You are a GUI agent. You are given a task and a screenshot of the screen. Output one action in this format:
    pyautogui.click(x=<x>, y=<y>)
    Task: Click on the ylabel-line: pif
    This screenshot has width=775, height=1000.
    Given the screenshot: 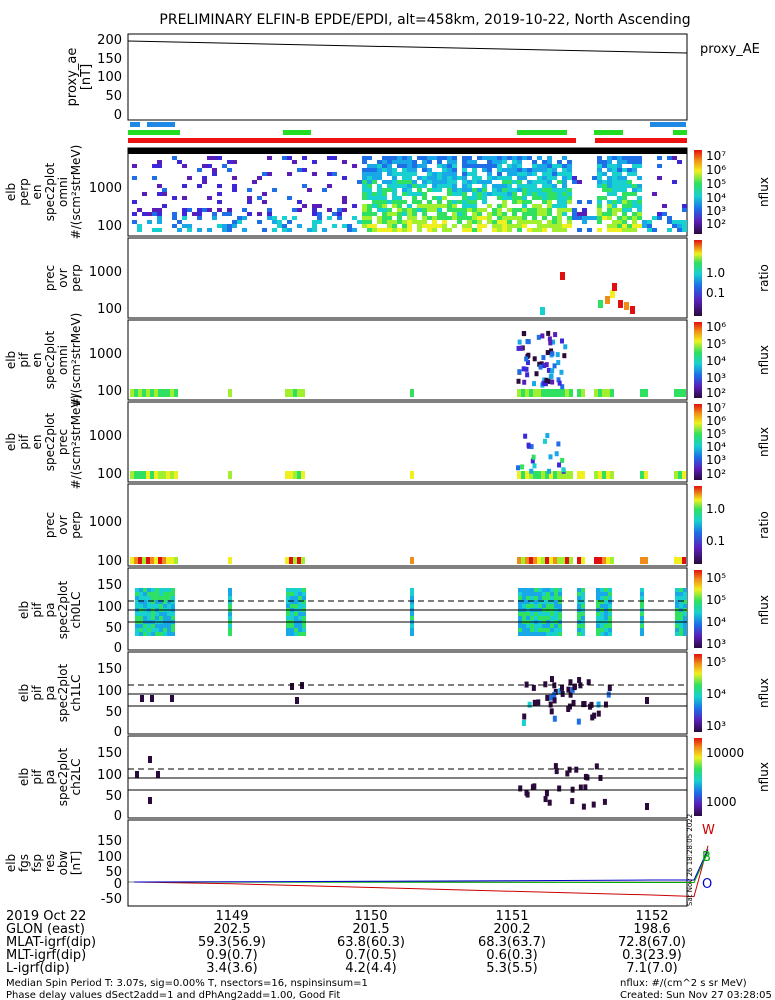 What is the action you would take?
    pyautogui.click(x=37, y=610)
    